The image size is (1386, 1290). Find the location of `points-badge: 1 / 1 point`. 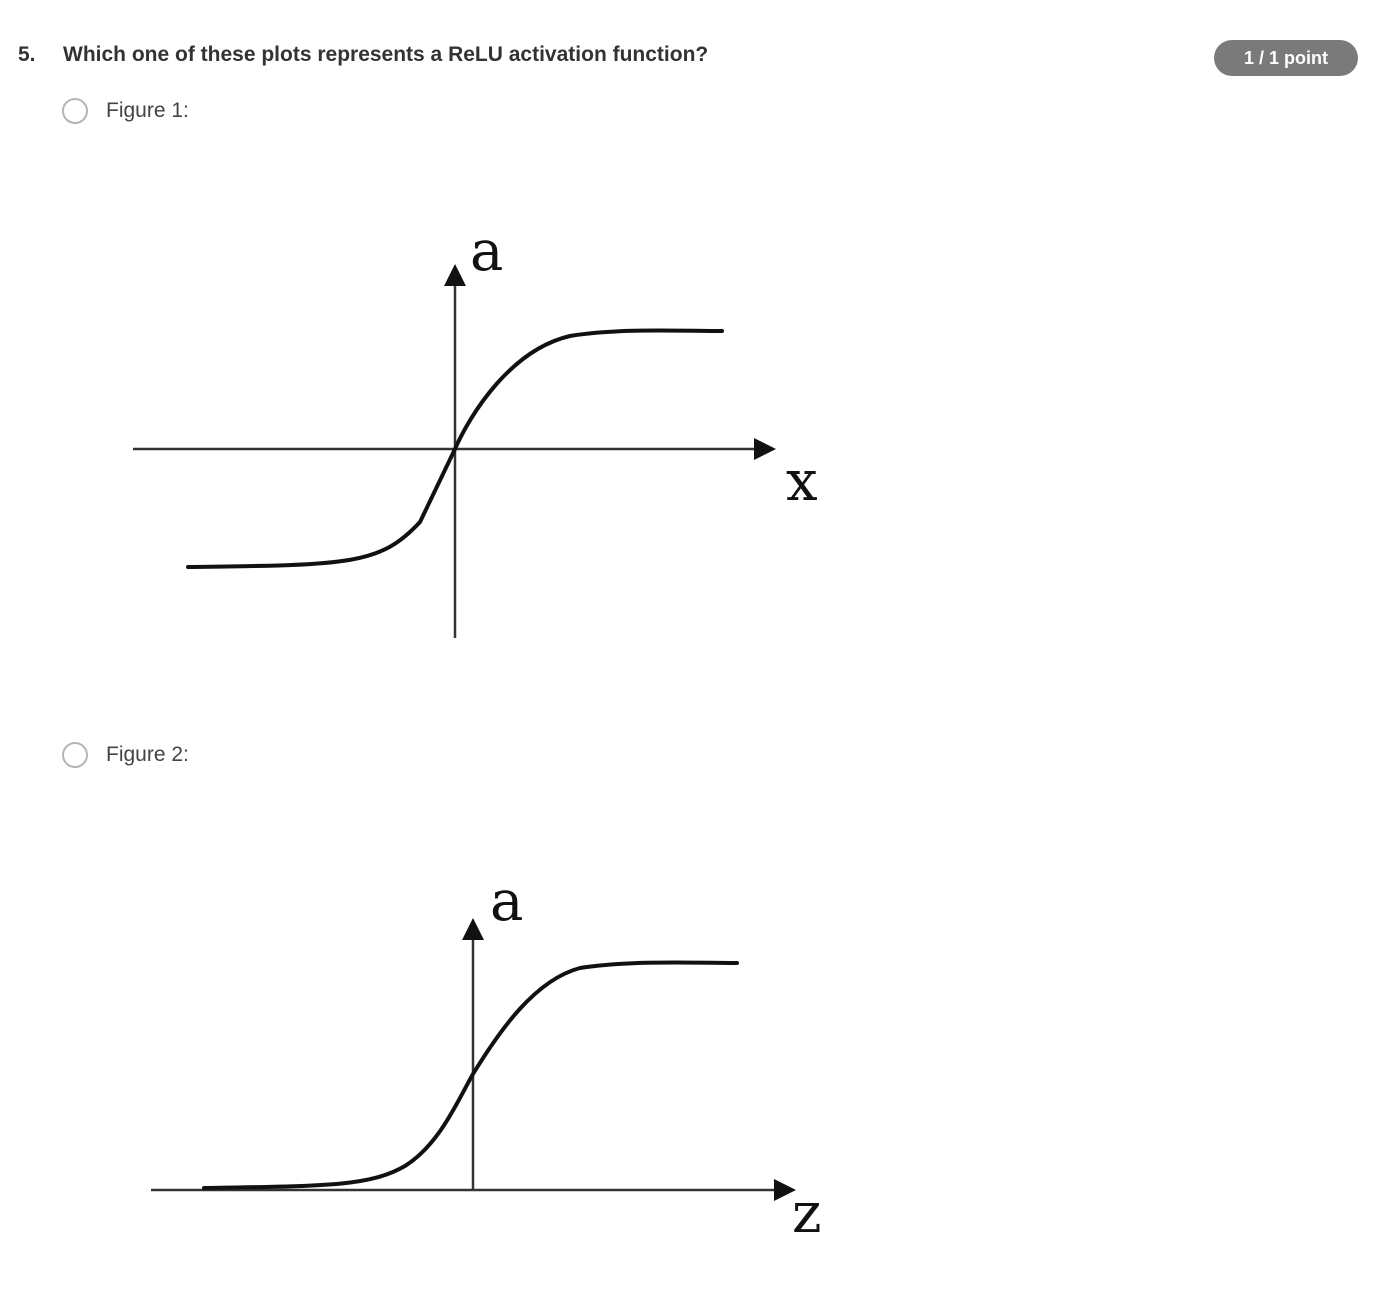

points-badge: 1 / 1 point is located at coordinates (1286, 58).